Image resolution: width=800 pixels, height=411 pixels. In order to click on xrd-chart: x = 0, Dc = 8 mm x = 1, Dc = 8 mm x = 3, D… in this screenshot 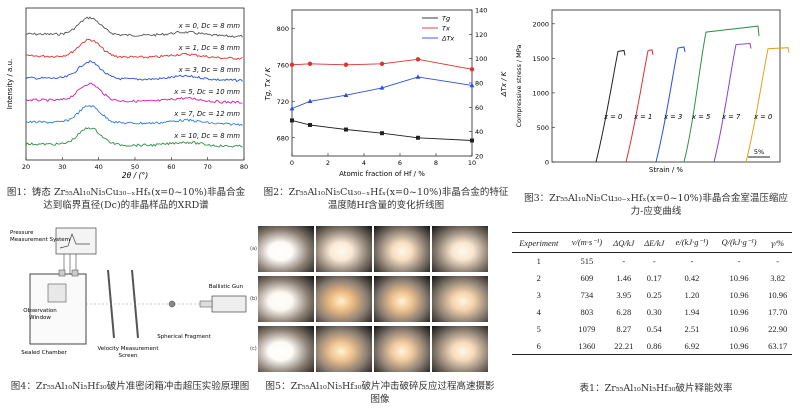, I will do `click(127, 93)`.